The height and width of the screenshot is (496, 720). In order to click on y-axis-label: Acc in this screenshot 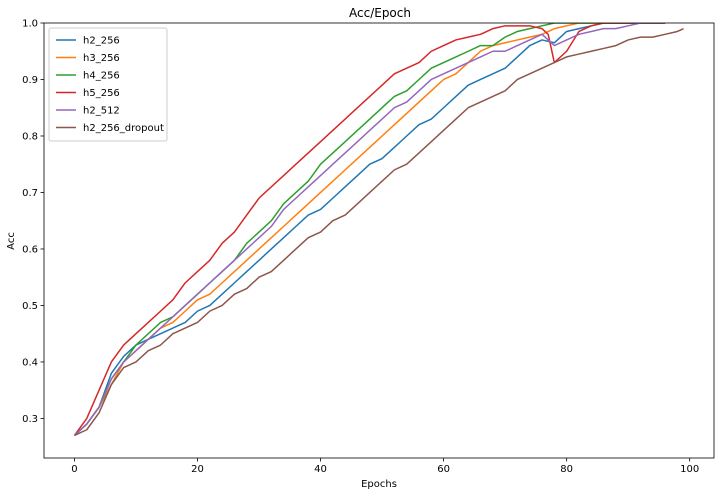, I will do `click(11, 241)`.